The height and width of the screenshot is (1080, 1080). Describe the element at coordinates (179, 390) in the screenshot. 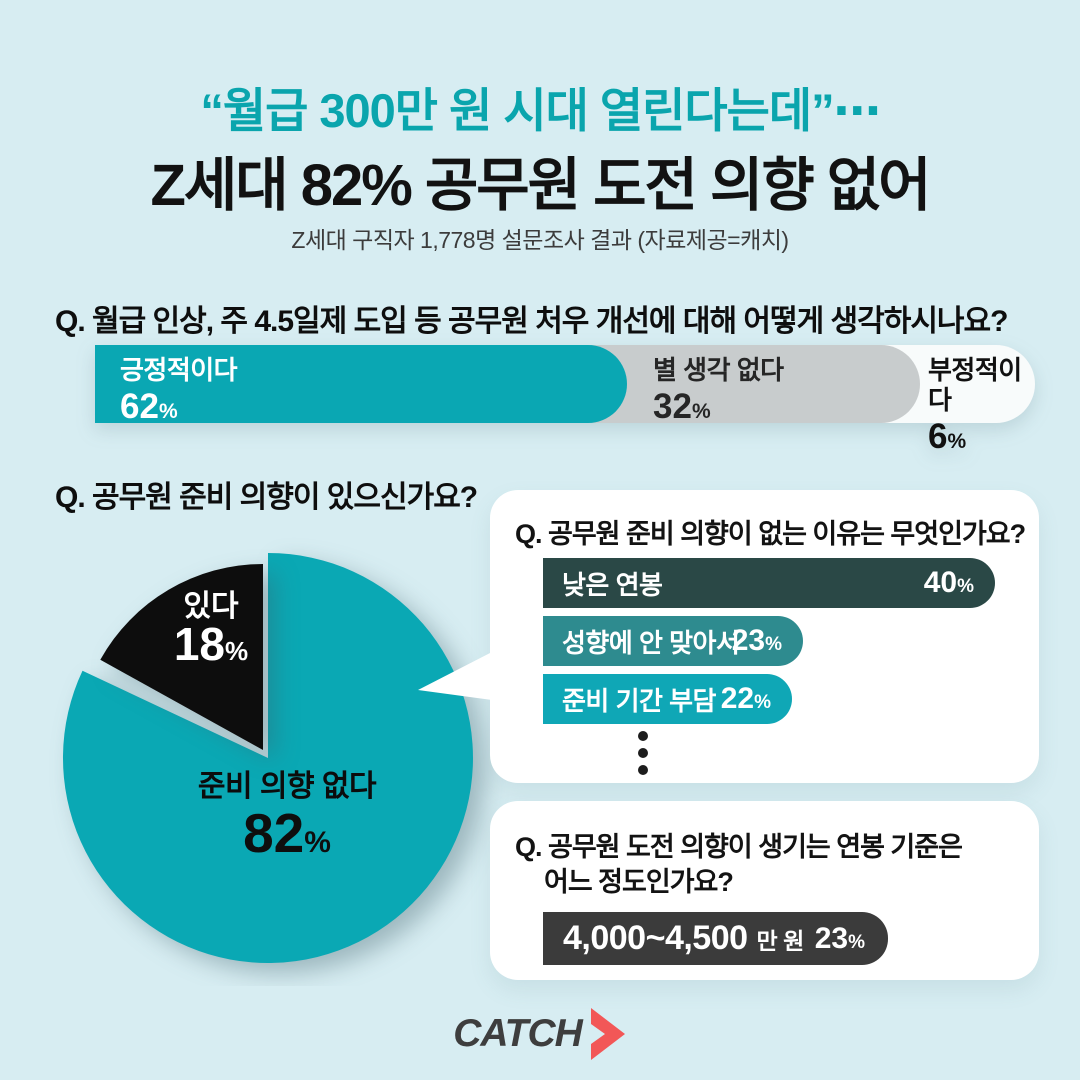

I see `q1-label-positive: 긍정적이다 62%` at that location.